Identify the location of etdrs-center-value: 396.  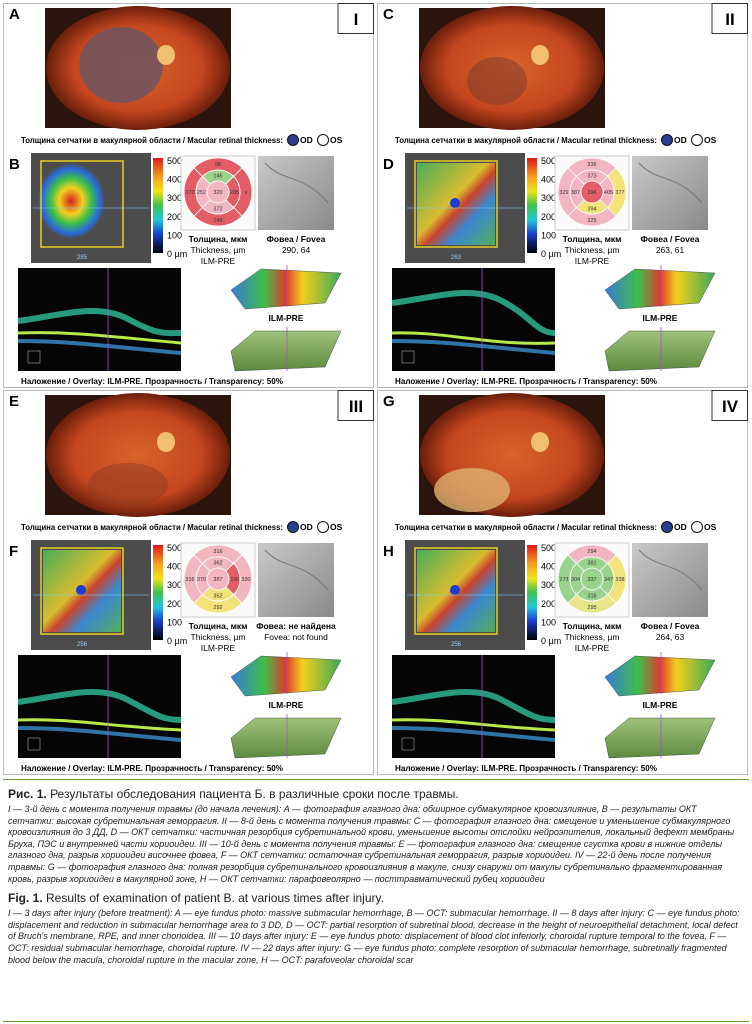
(591, 193).